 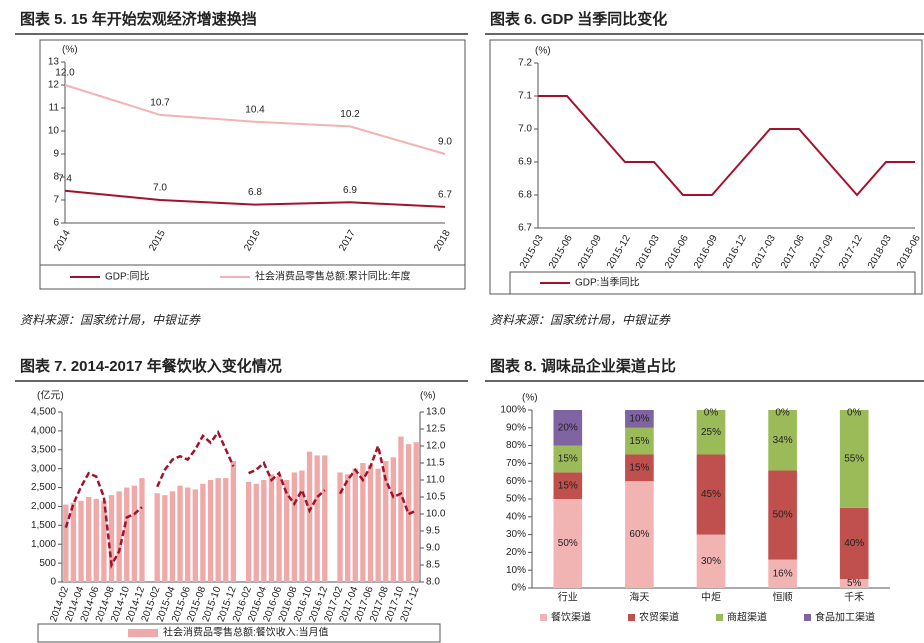 What do you see at coordinates (764, 252) in the screenshot?
I see `x-tick-label: 2017-03` at bounding box center [764, 252].